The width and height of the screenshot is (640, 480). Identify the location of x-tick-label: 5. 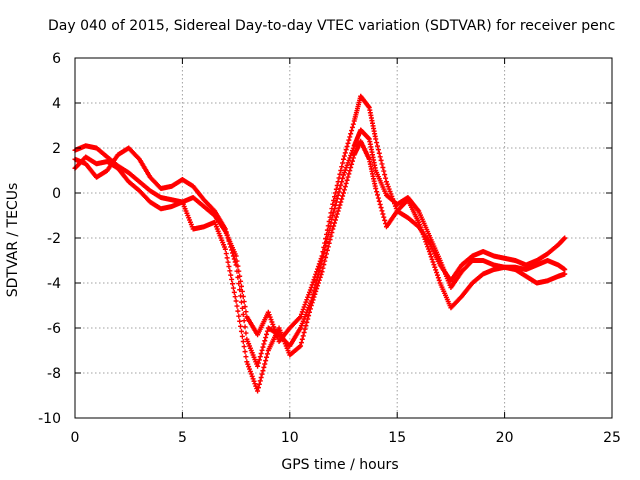
(182, 438).